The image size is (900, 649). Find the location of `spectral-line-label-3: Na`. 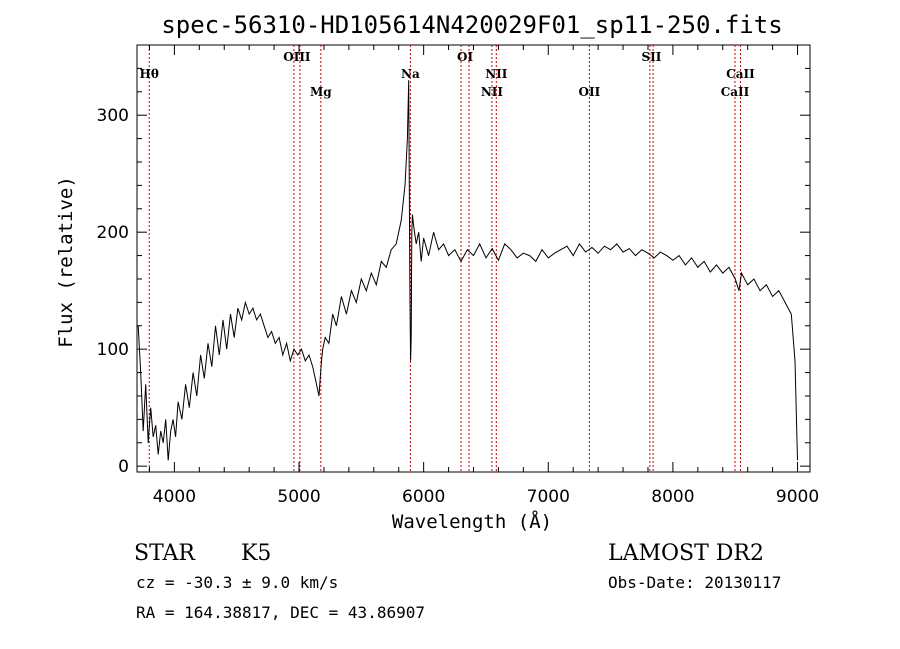

spectral-line-label-3: Na is located at coordinates (410, 74).